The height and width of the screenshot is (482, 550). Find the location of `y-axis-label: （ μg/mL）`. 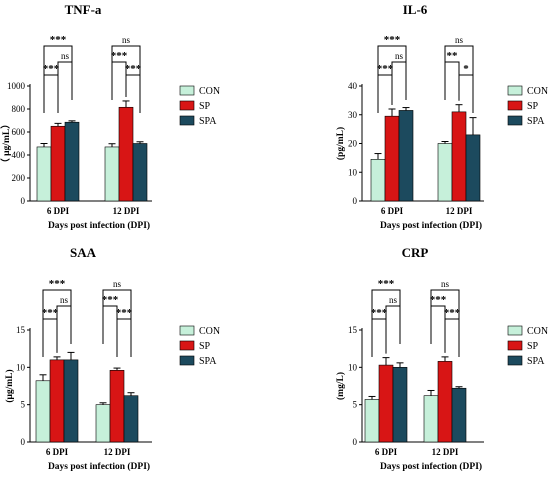

y-axis-label: （ μg/mL） is located at coordinates (6, 143).